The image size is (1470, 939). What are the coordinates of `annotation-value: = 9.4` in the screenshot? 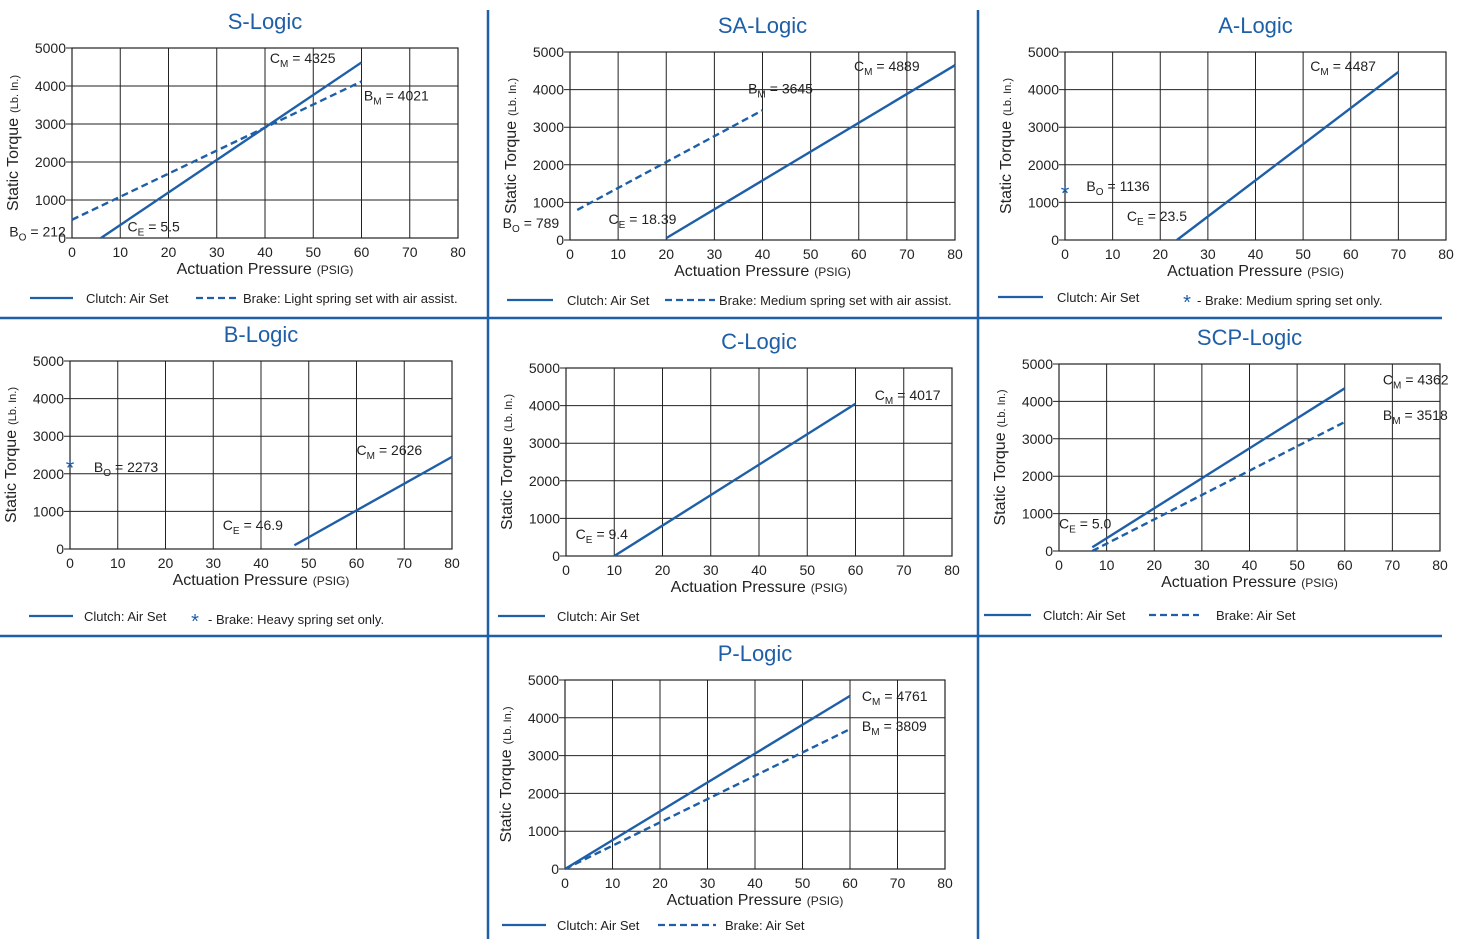 It's located at (612, 534).